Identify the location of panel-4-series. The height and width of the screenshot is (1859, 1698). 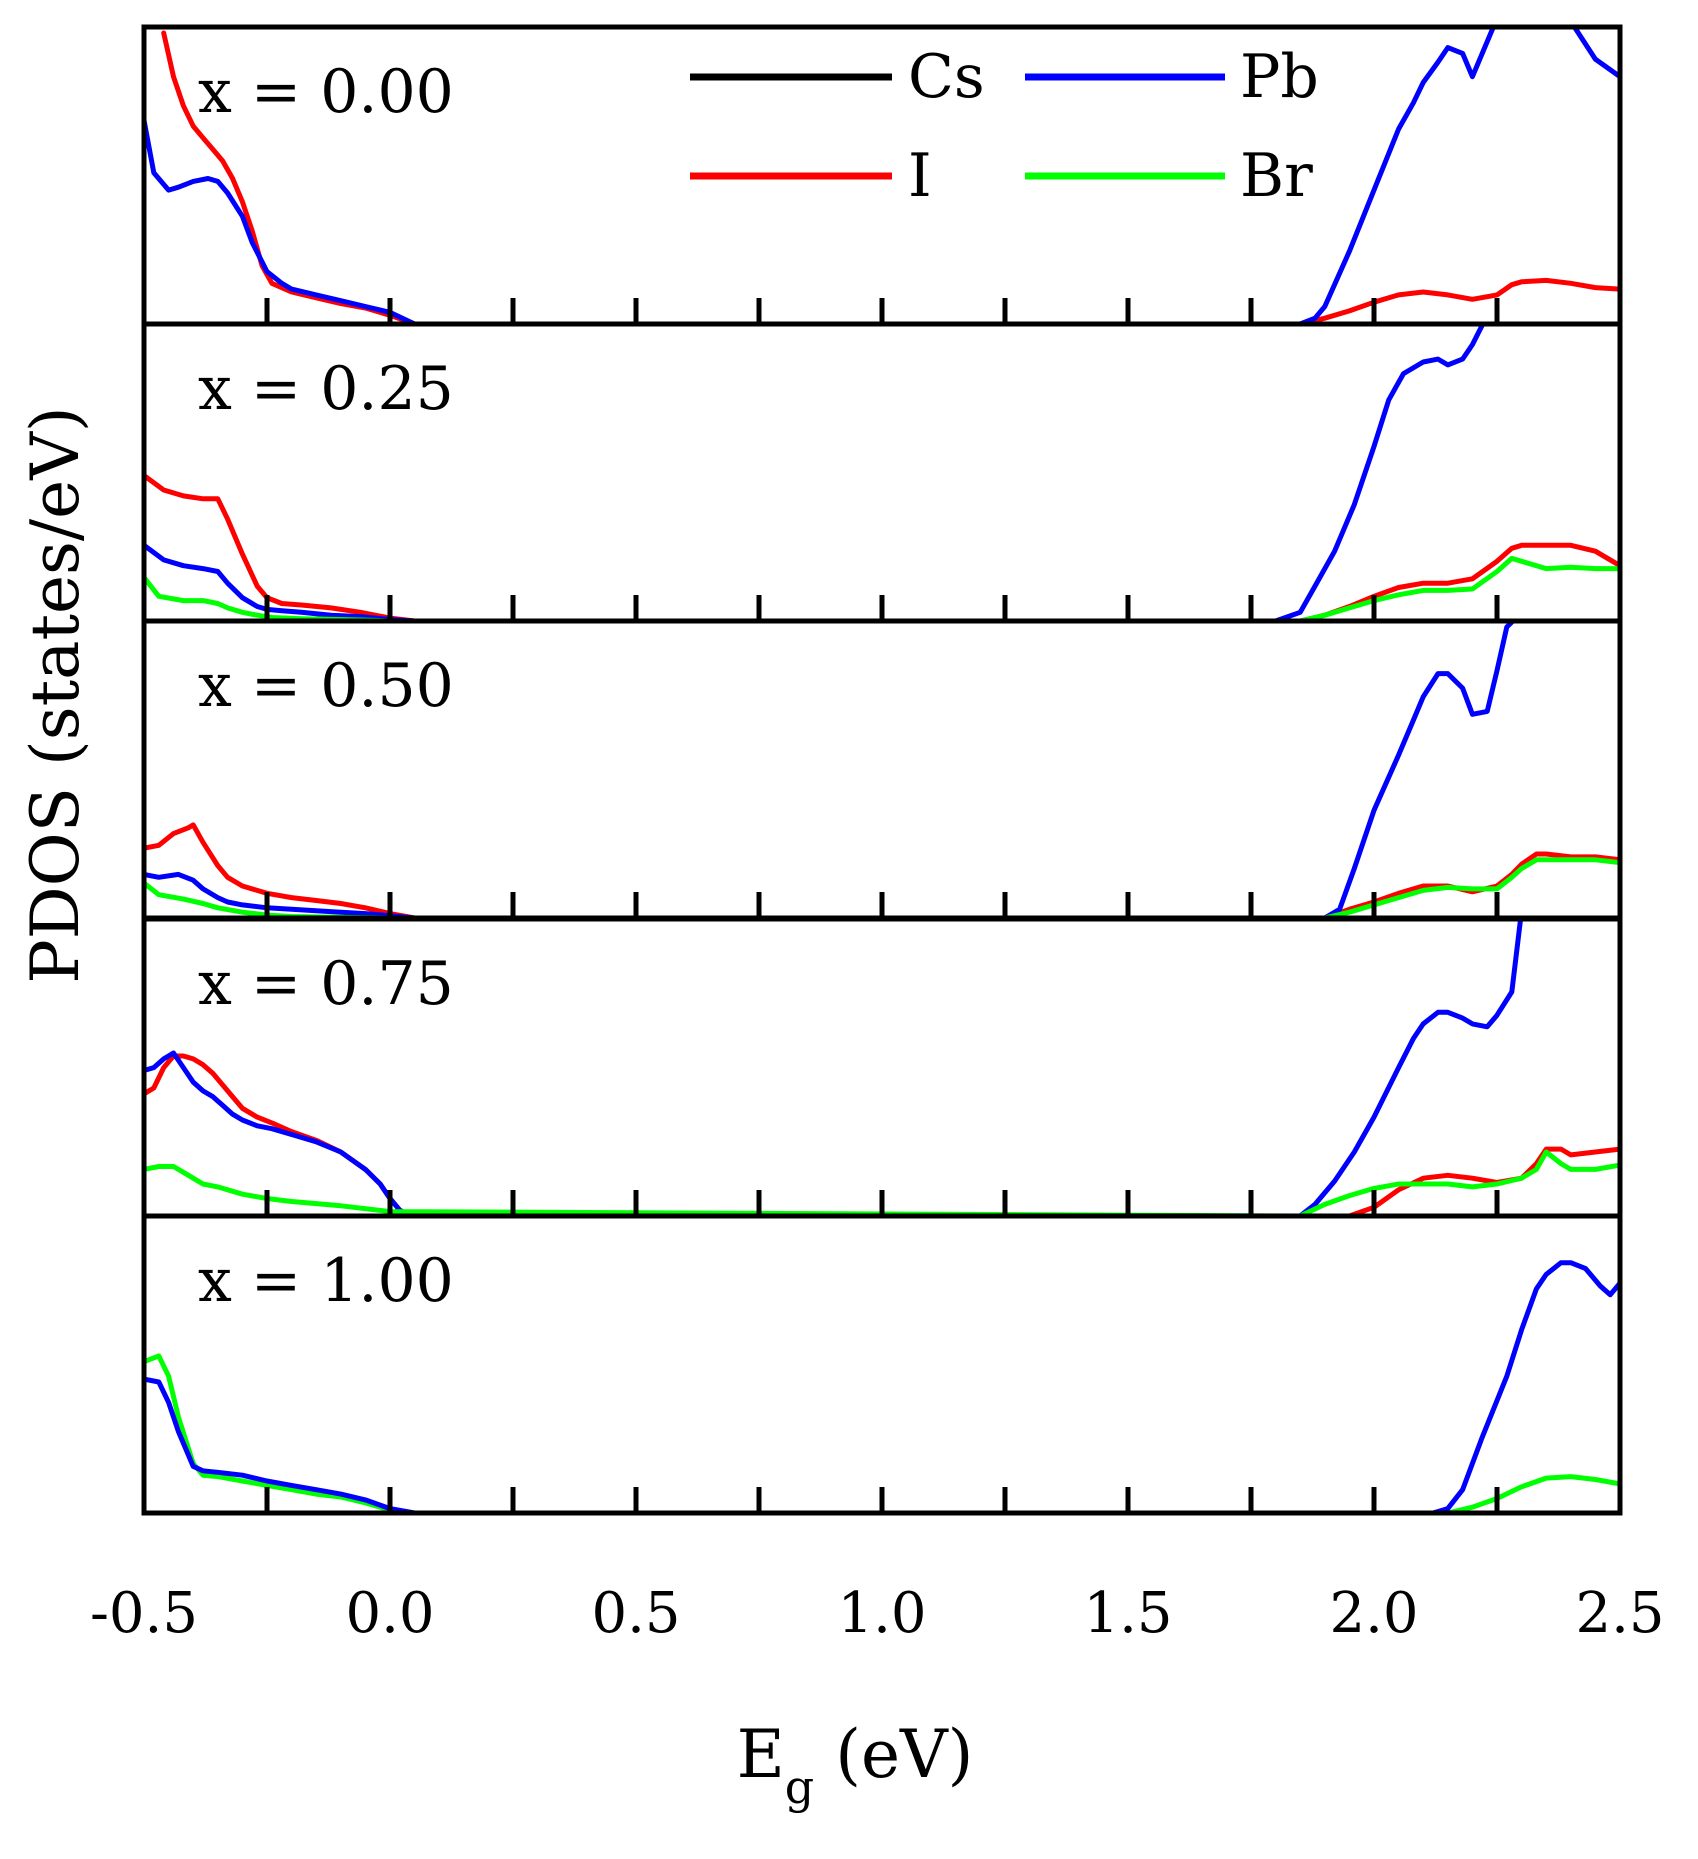
(882, 1386).